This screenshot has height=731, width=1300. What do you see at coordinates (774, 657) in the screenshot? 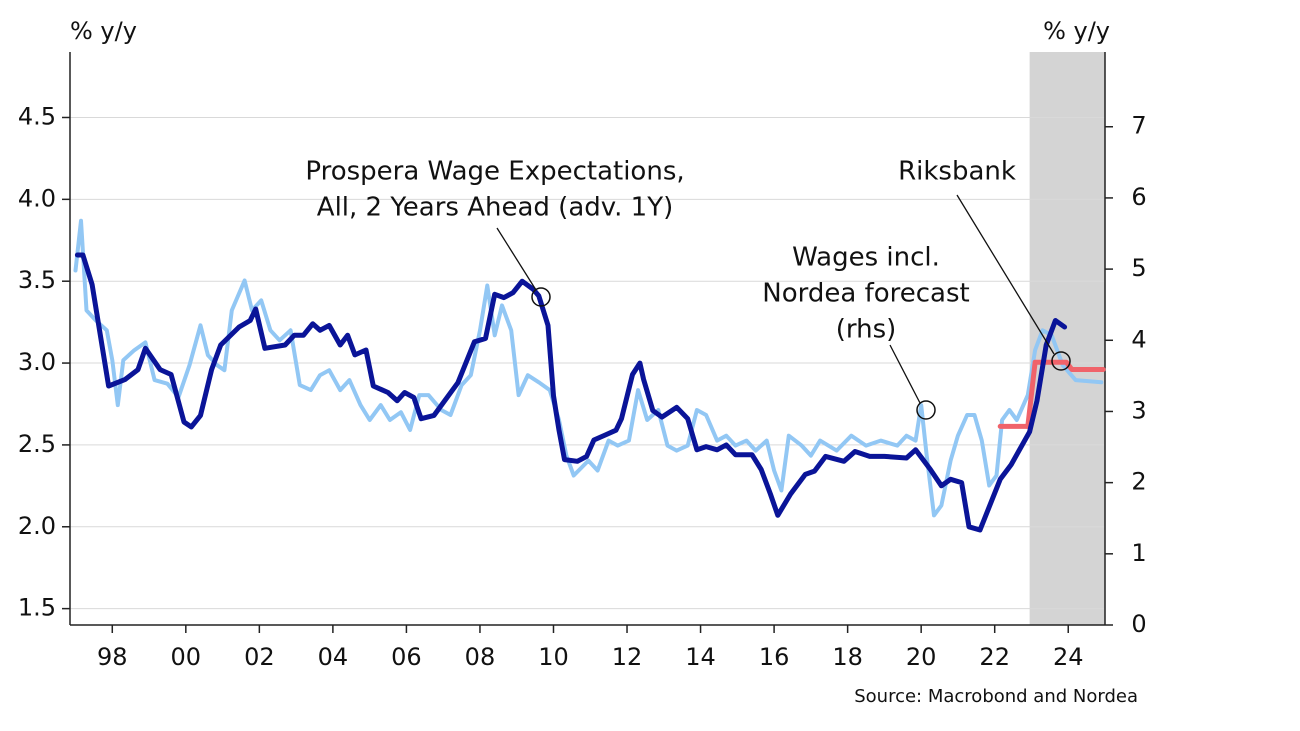
I see `x-tick-label: 16` at bounding box center [774, 657].